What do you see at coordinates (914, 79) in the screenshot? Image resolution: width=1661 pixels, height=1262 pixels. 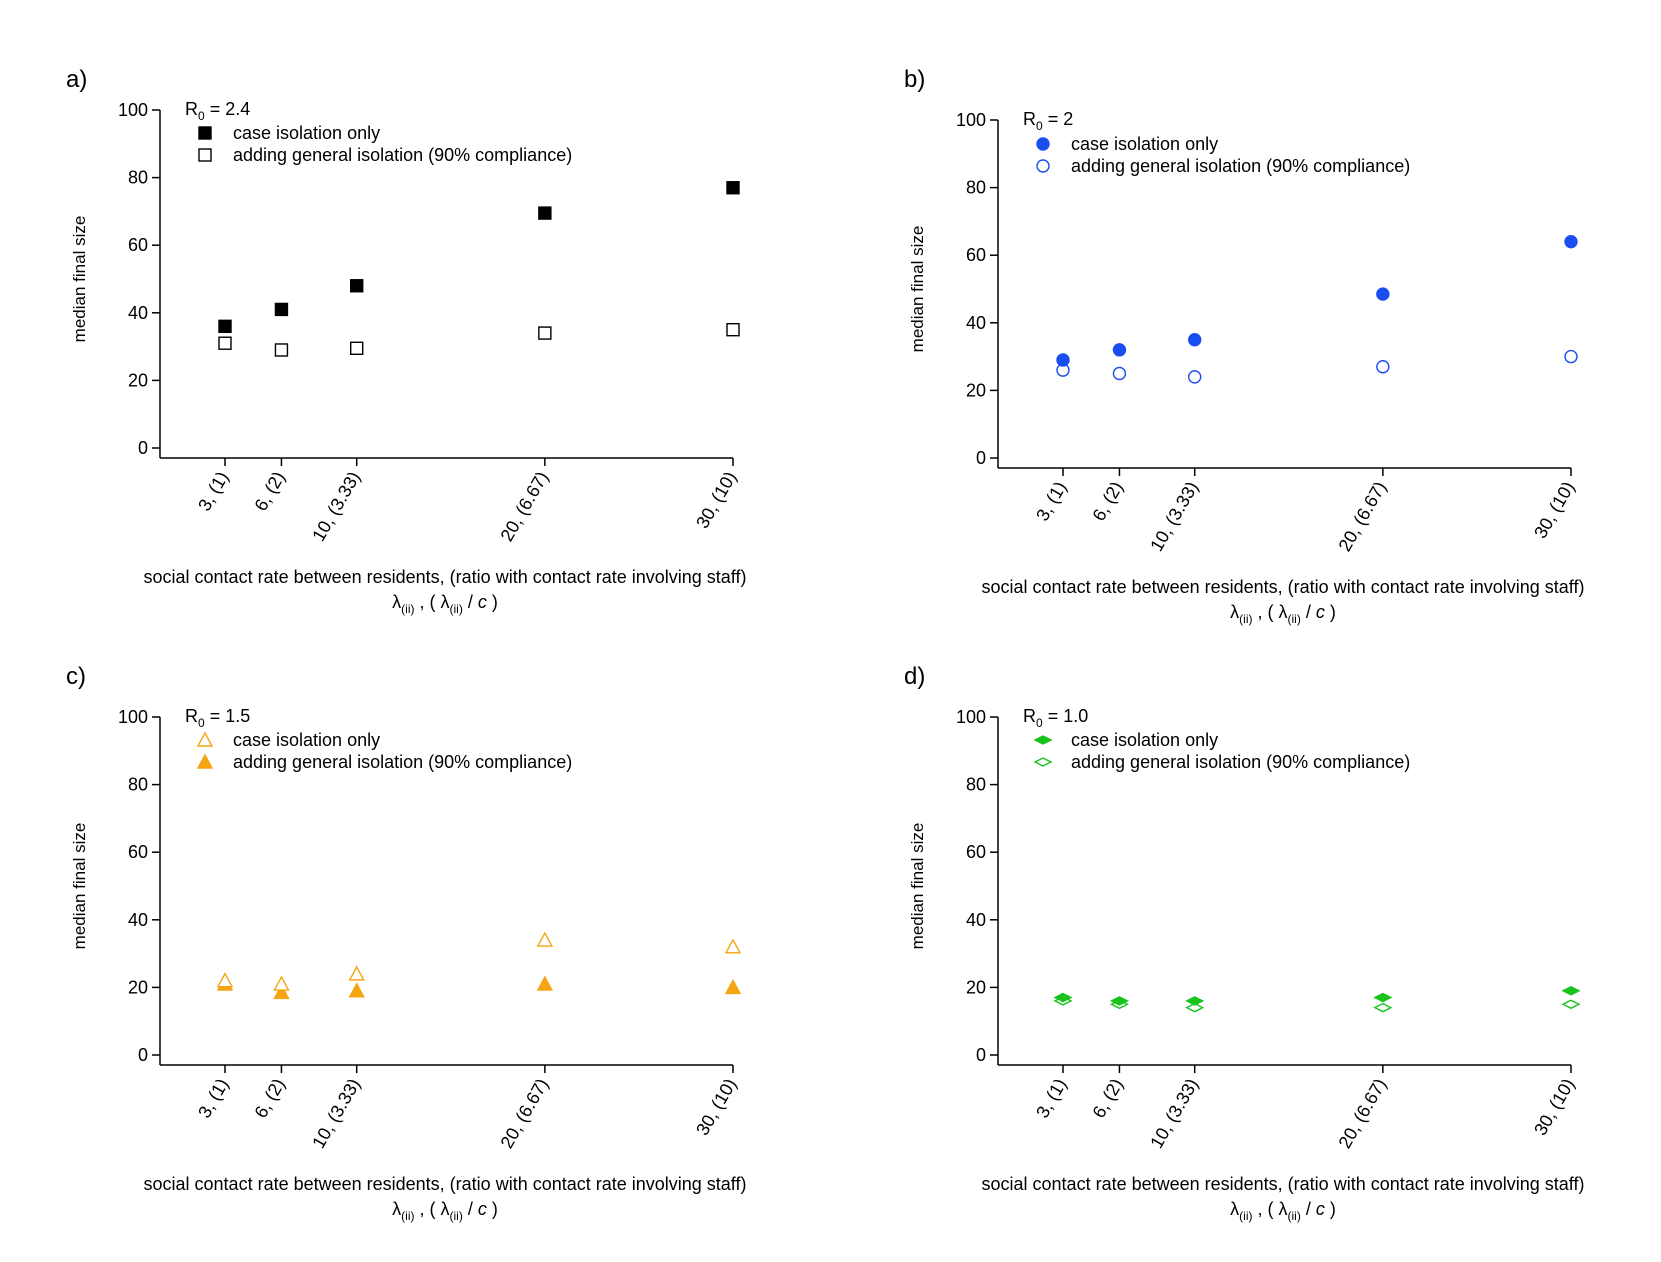 I see `panel-label: b)` at bounding box center [914, 79].